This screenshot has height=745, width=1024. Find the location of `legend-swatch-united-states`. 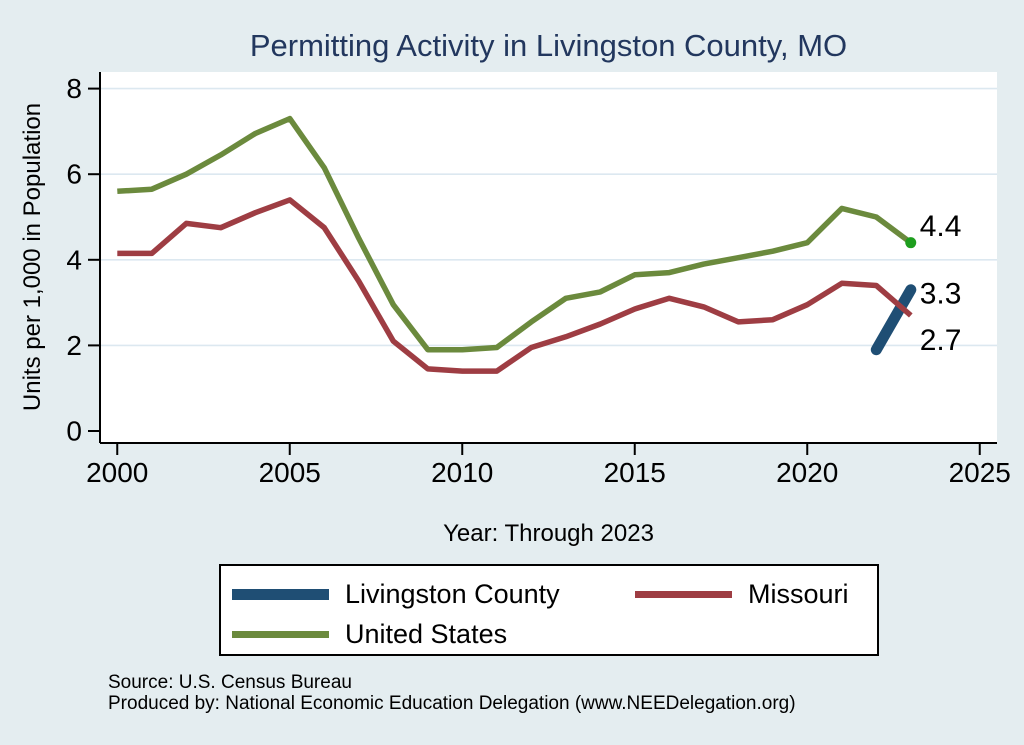

legend-swatch-united-states is located at coordinates (280, 634).